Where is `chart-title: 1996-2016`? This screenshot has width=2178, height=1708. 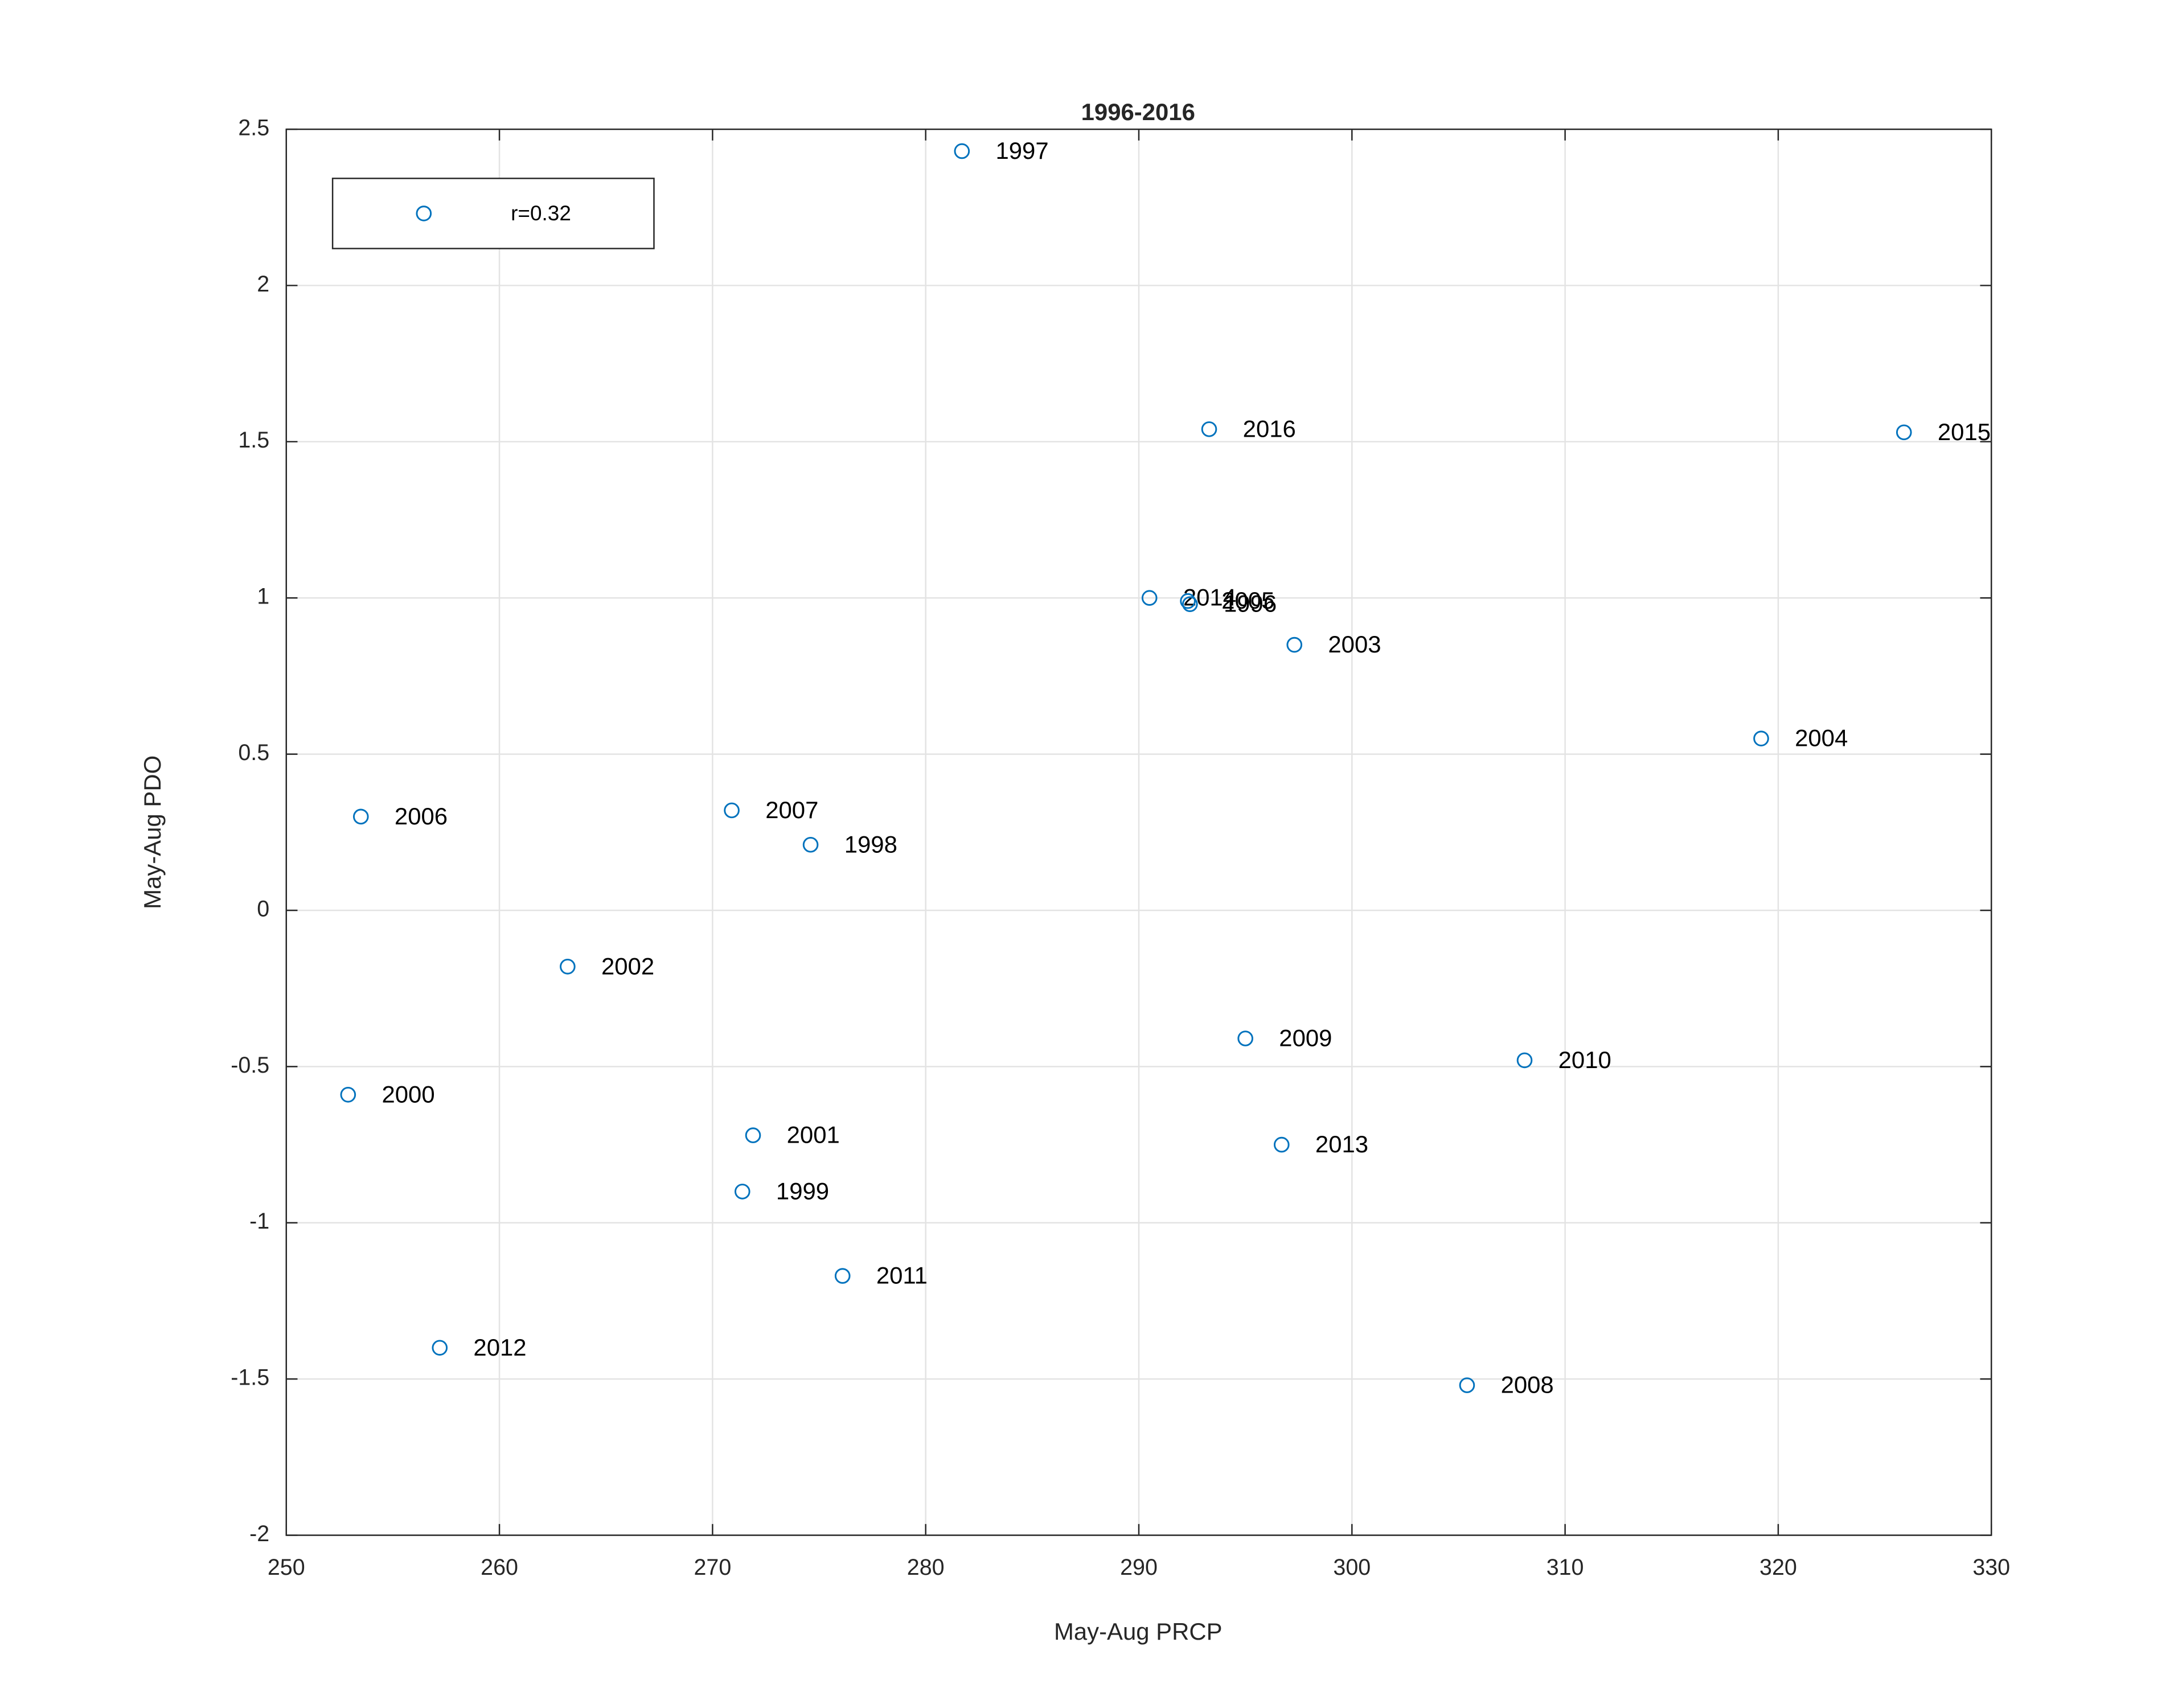 chart-title: 1996-2016 is located at coordinates (1138, 111).